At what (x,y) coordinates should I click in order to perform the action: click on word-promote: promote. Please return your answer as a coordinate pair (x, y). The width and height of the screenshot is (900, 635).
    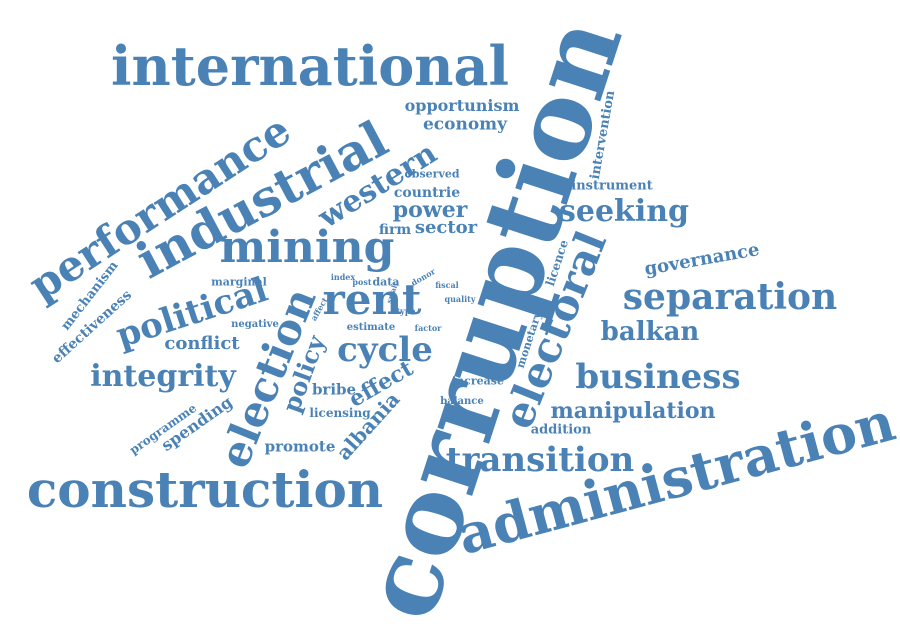
    Looking at the image, I should click on (300, 446).